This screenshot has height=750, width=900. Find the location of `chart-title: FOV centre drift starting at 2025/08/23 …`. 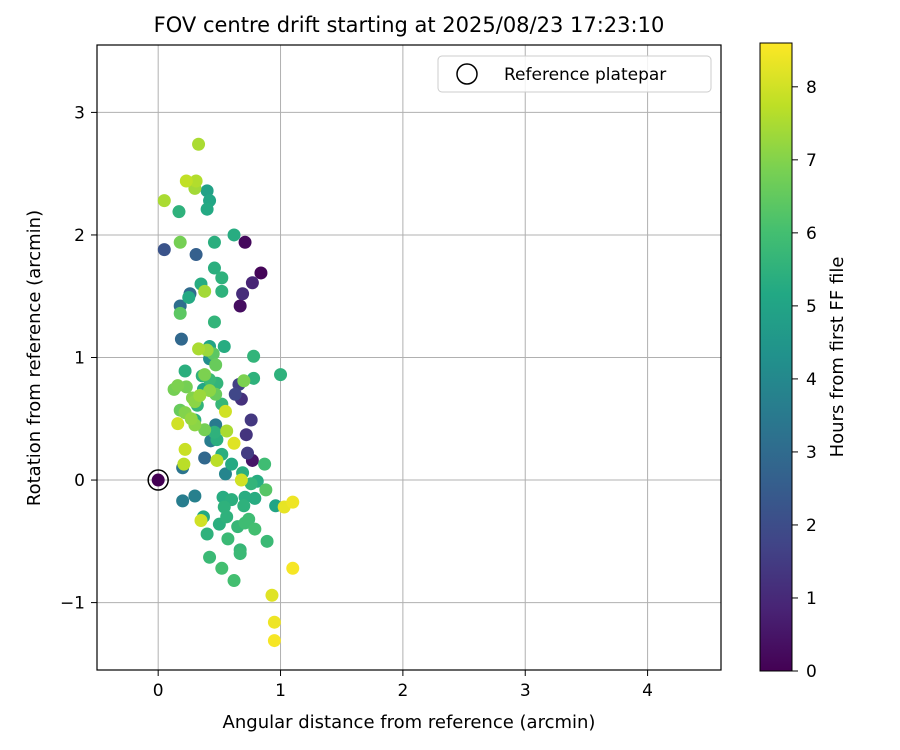

chart-title: FOV centre drift starting at 2025/08/23 … is located at coordinates (409, 25).